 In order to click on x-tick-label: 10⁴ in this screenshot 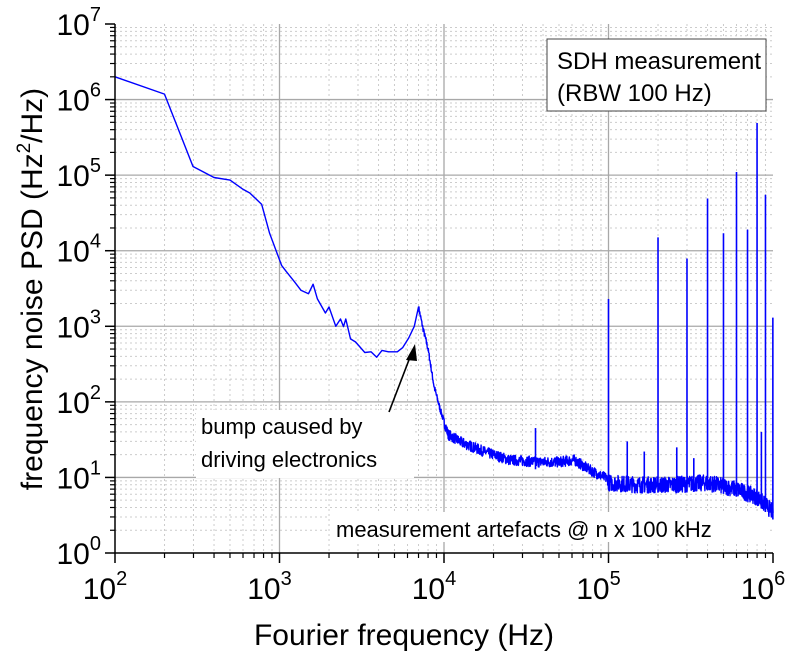, I will do `click(434, 587)`.